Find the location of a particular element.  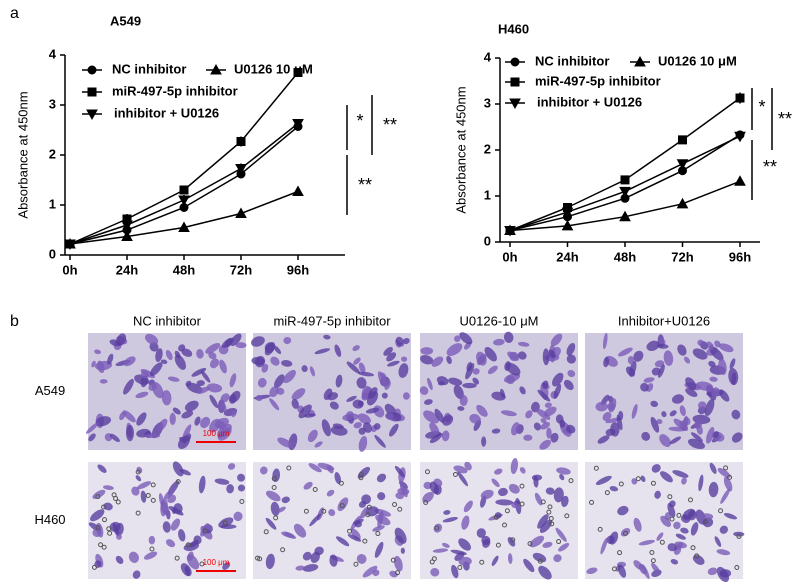

x-tick-label: 24h is located at coordinates (567, 256).